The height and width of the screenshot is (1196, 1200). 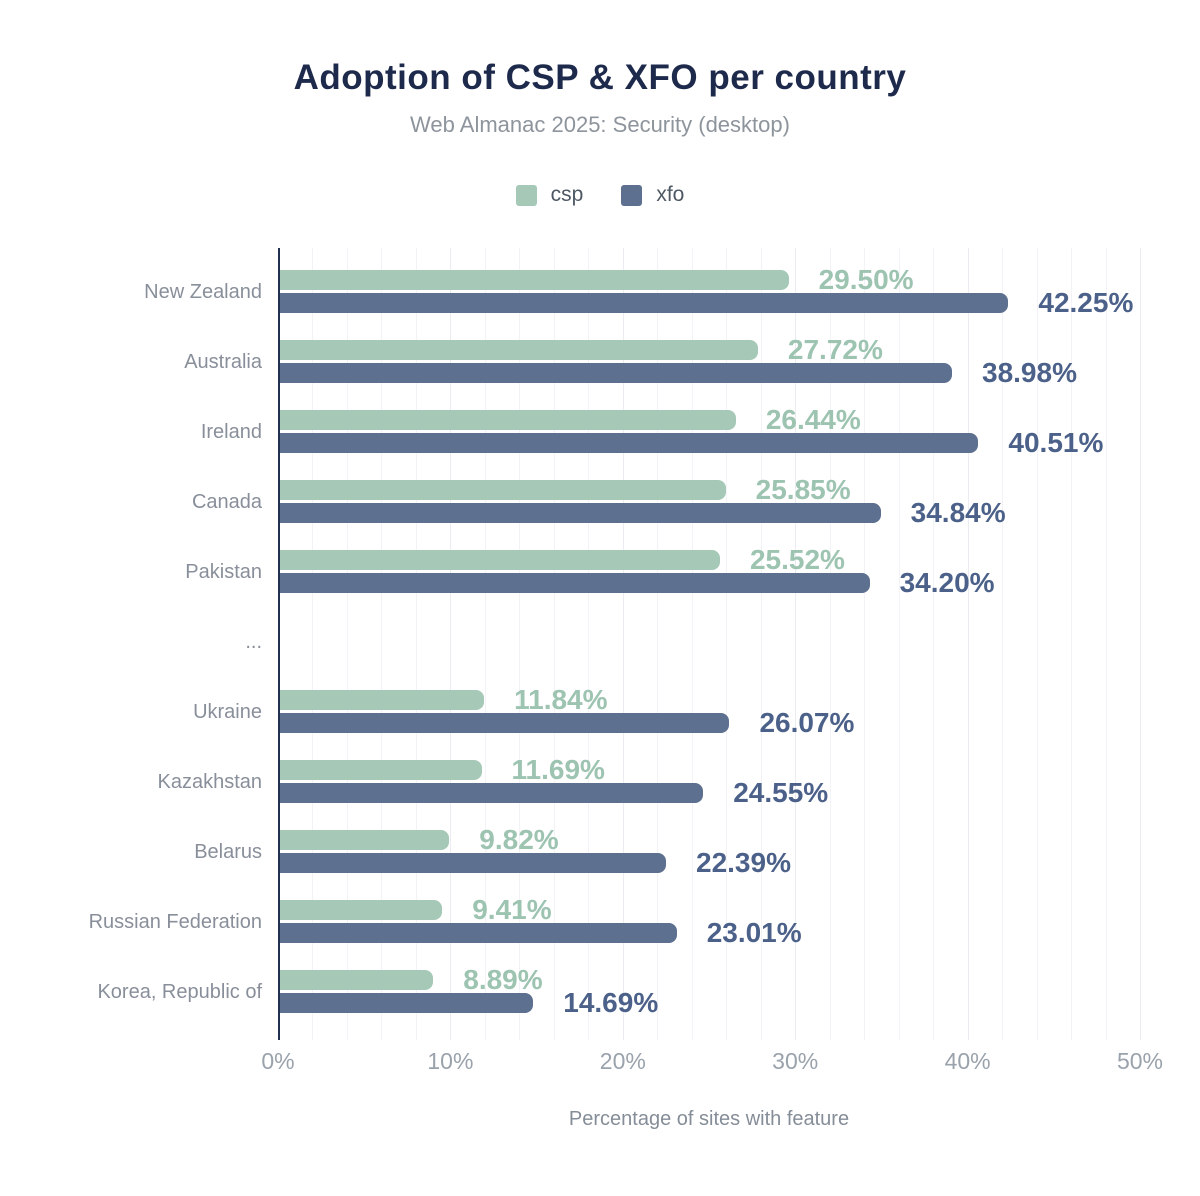 I want to click on legend-item-csp: csp, so click(x=549, y=195).